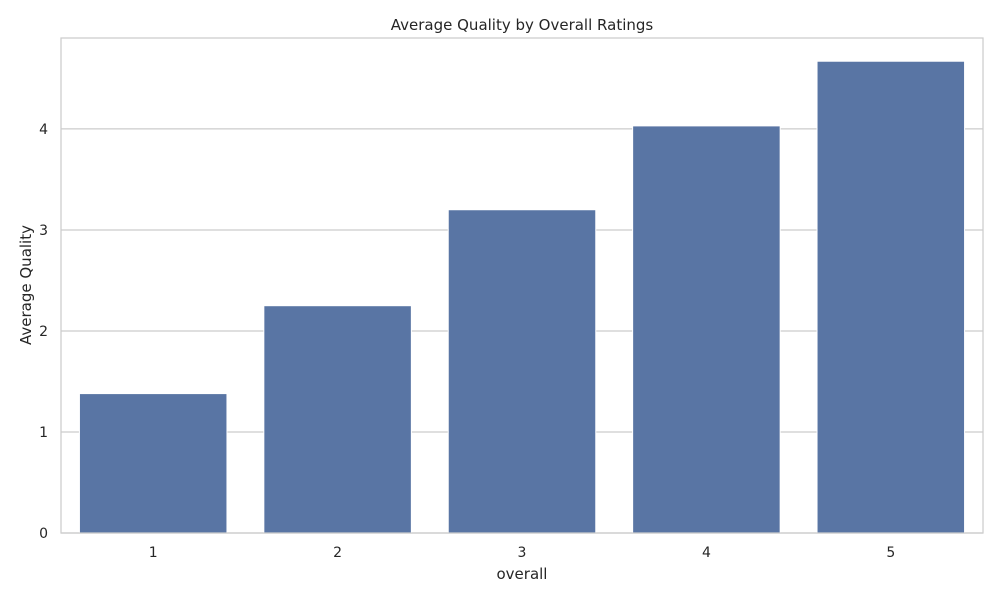 The image size is (1000, 604). Describe the element at coordinates (522, 25) in the screenshot. I see `chart-title: Average Quality by Overall Ratings` at that location.